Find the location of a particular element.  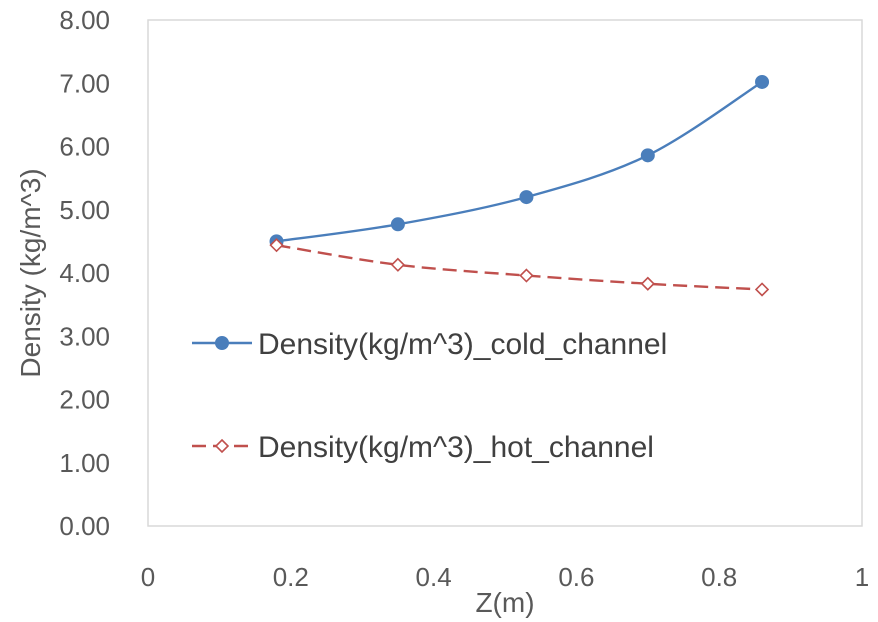

y-tick-label: 7.00 is located at coordinates (84, 83).